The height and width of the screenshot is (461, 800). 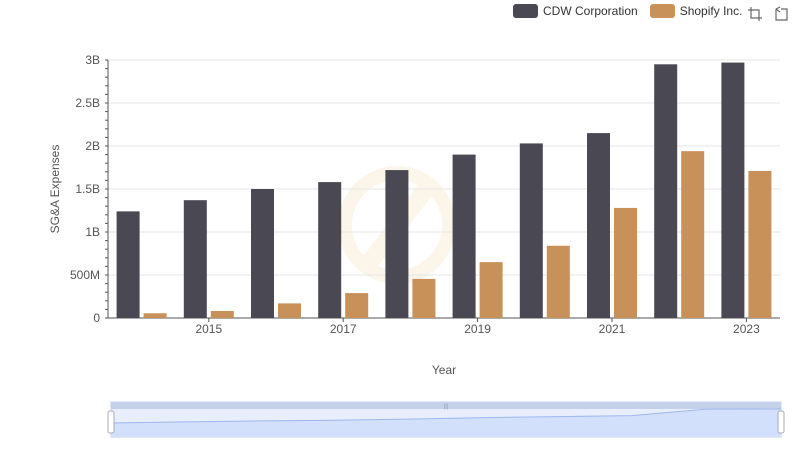 I want to click on bar-shopify-2019, so click(x=491, y=290).